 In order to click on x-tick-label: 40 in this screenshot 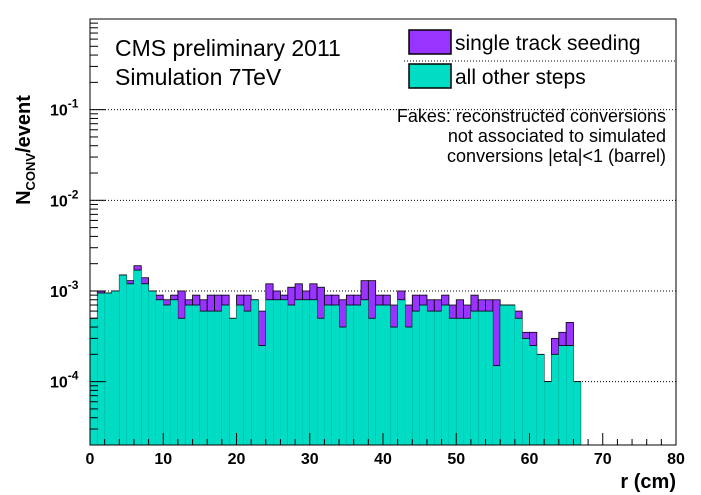, I will do `click(383, 459)`.